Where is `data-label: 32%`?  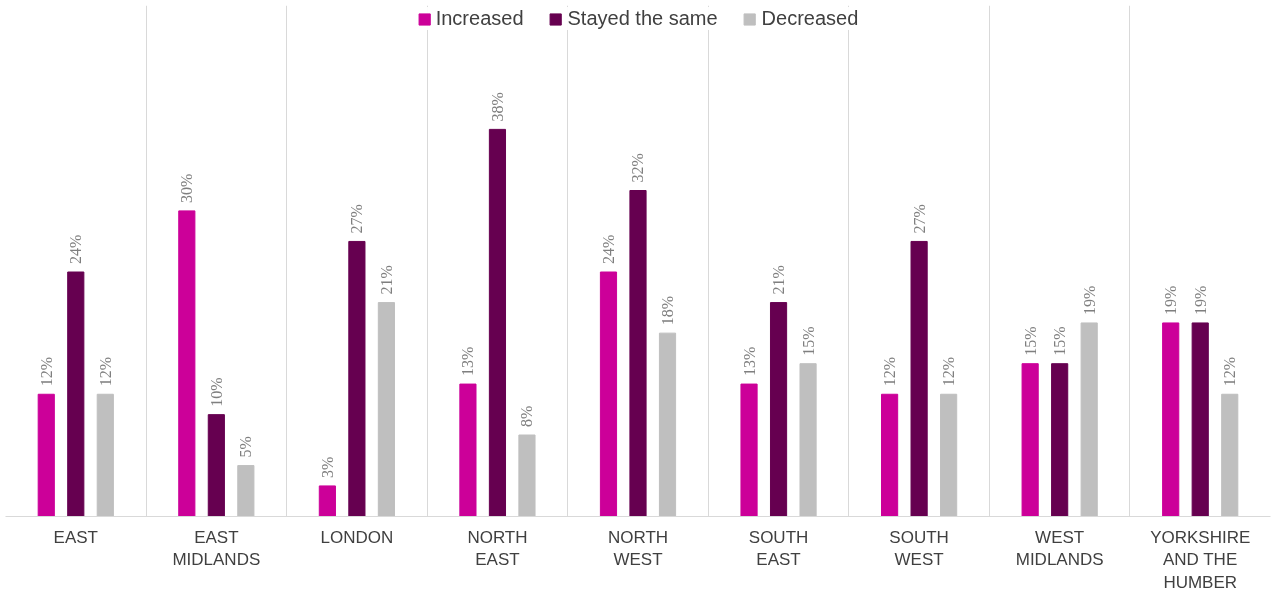 data-label: 32% is located at coordinates (638, 168).